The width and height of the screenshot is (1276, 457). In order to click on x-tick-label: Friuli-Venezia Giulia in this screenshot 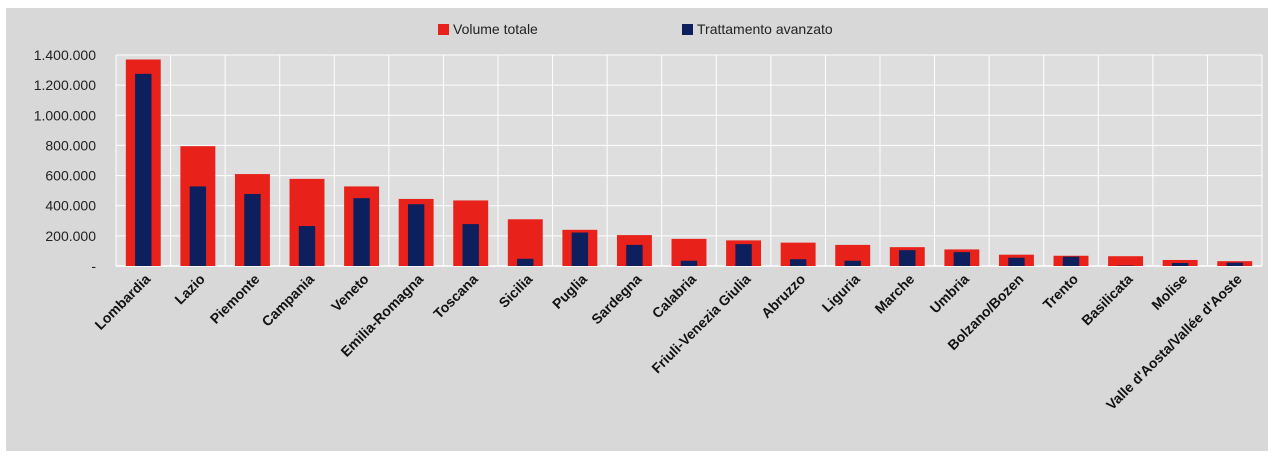, I will do `click(701, 324)`.